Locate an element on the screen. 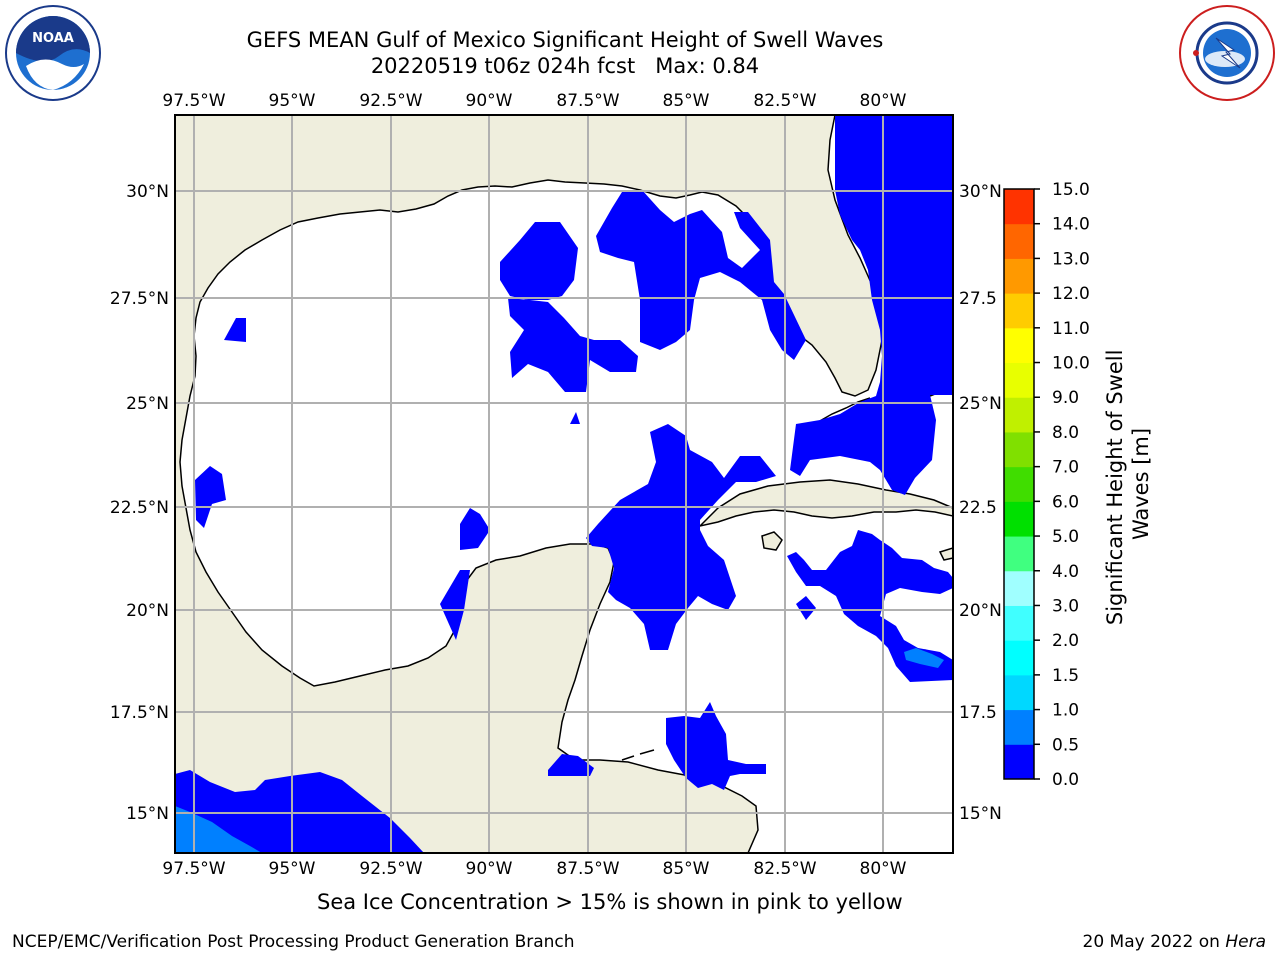 Image resolution: width=1280 pixels, height=960 pixels. colorbar-tick-label: 10.0 is located at coordinates (1071, 364).